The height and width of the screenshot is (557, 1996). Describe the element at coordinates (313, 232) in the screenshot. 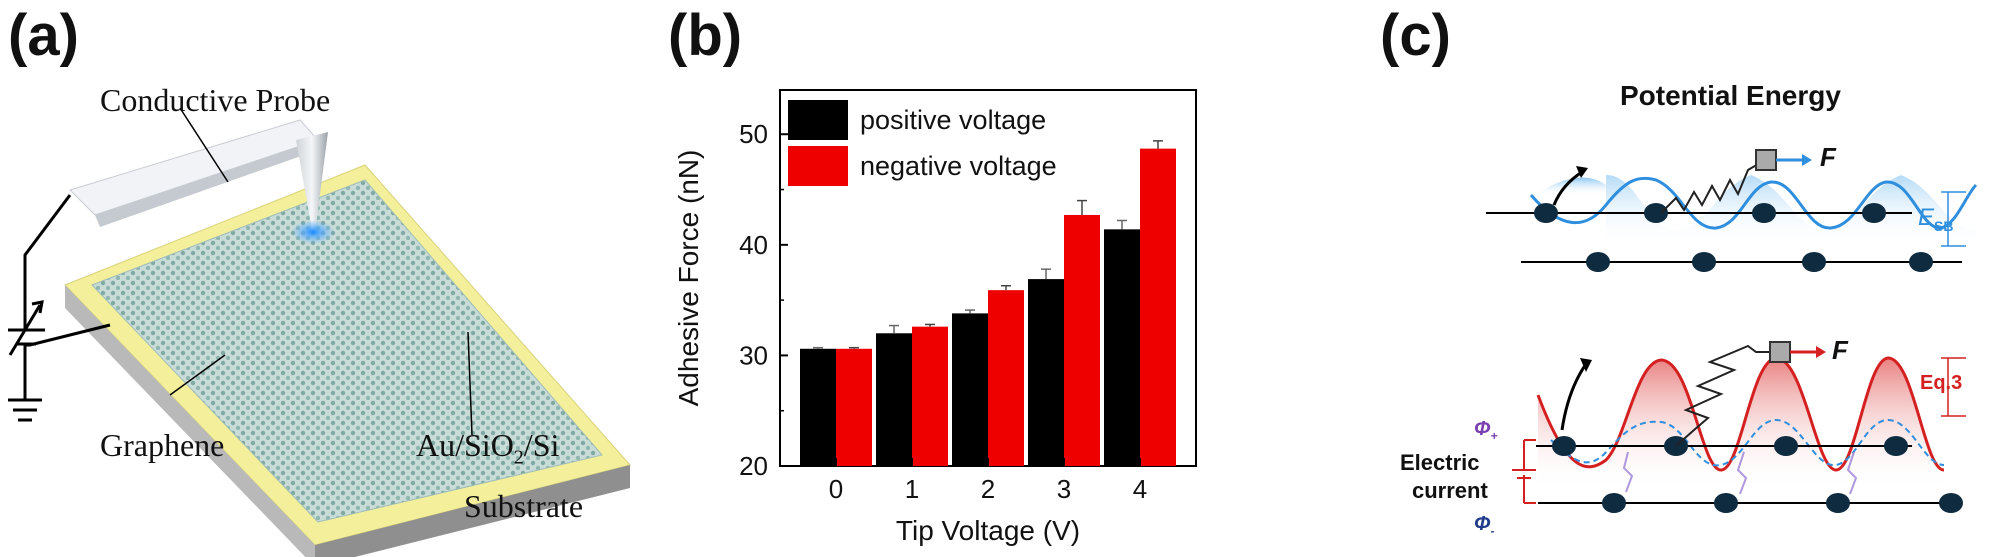

I see `probe-glow` at that location.